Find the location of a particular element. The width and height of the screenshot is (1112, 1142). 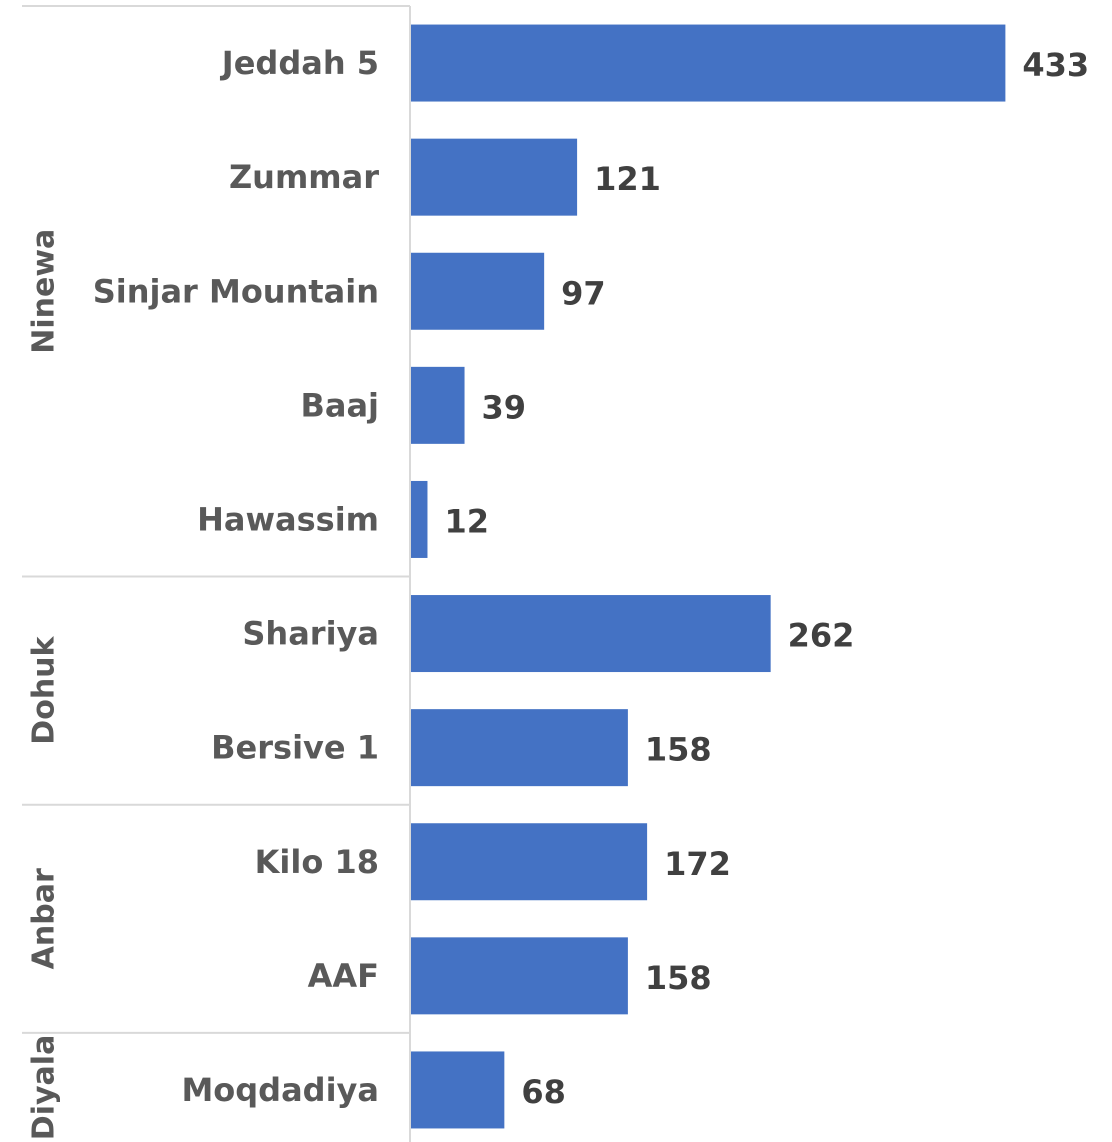

bar-hawassim is located at coordinates (419, 519).